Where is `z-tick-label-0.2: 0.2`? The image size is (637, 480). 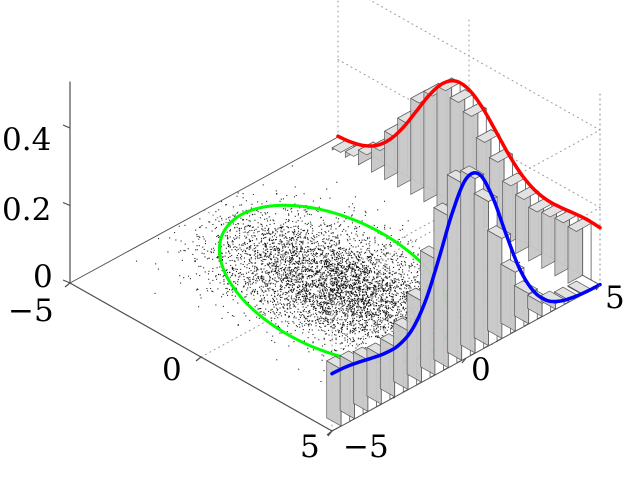
z-tick-label-0.2: 0.2 is located at coordinates (27, 210).